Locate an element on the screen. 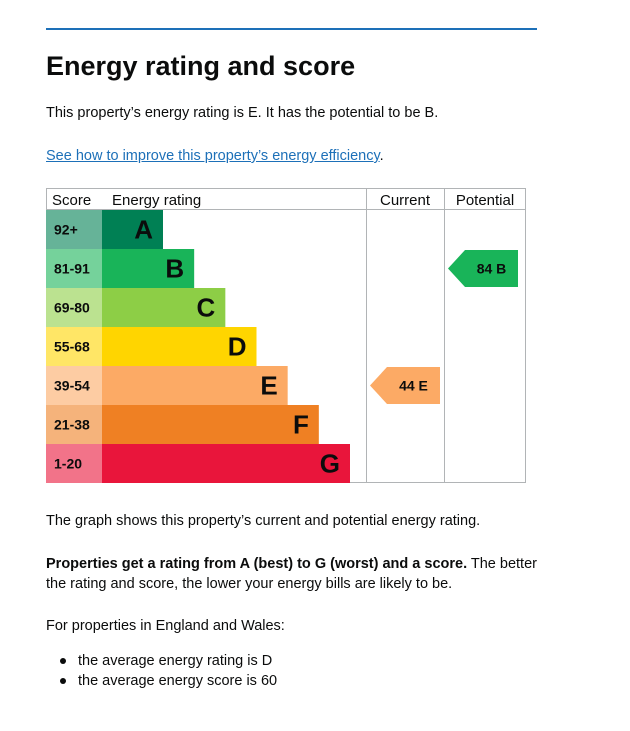 Image resolution: width=630 pixels, height=731 pixels. rating-bar-b is located at coordinates (148, 268).